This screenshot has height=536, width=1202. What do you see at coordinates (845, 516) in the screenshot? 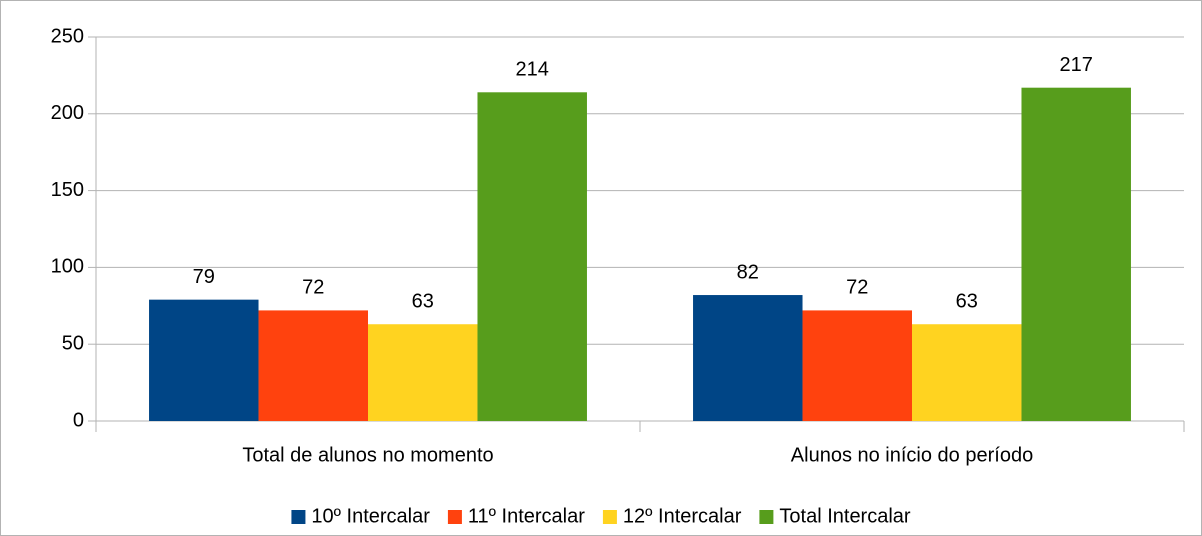
I see `legend-label: Total Intercalar` at bounding box center [845, 516].